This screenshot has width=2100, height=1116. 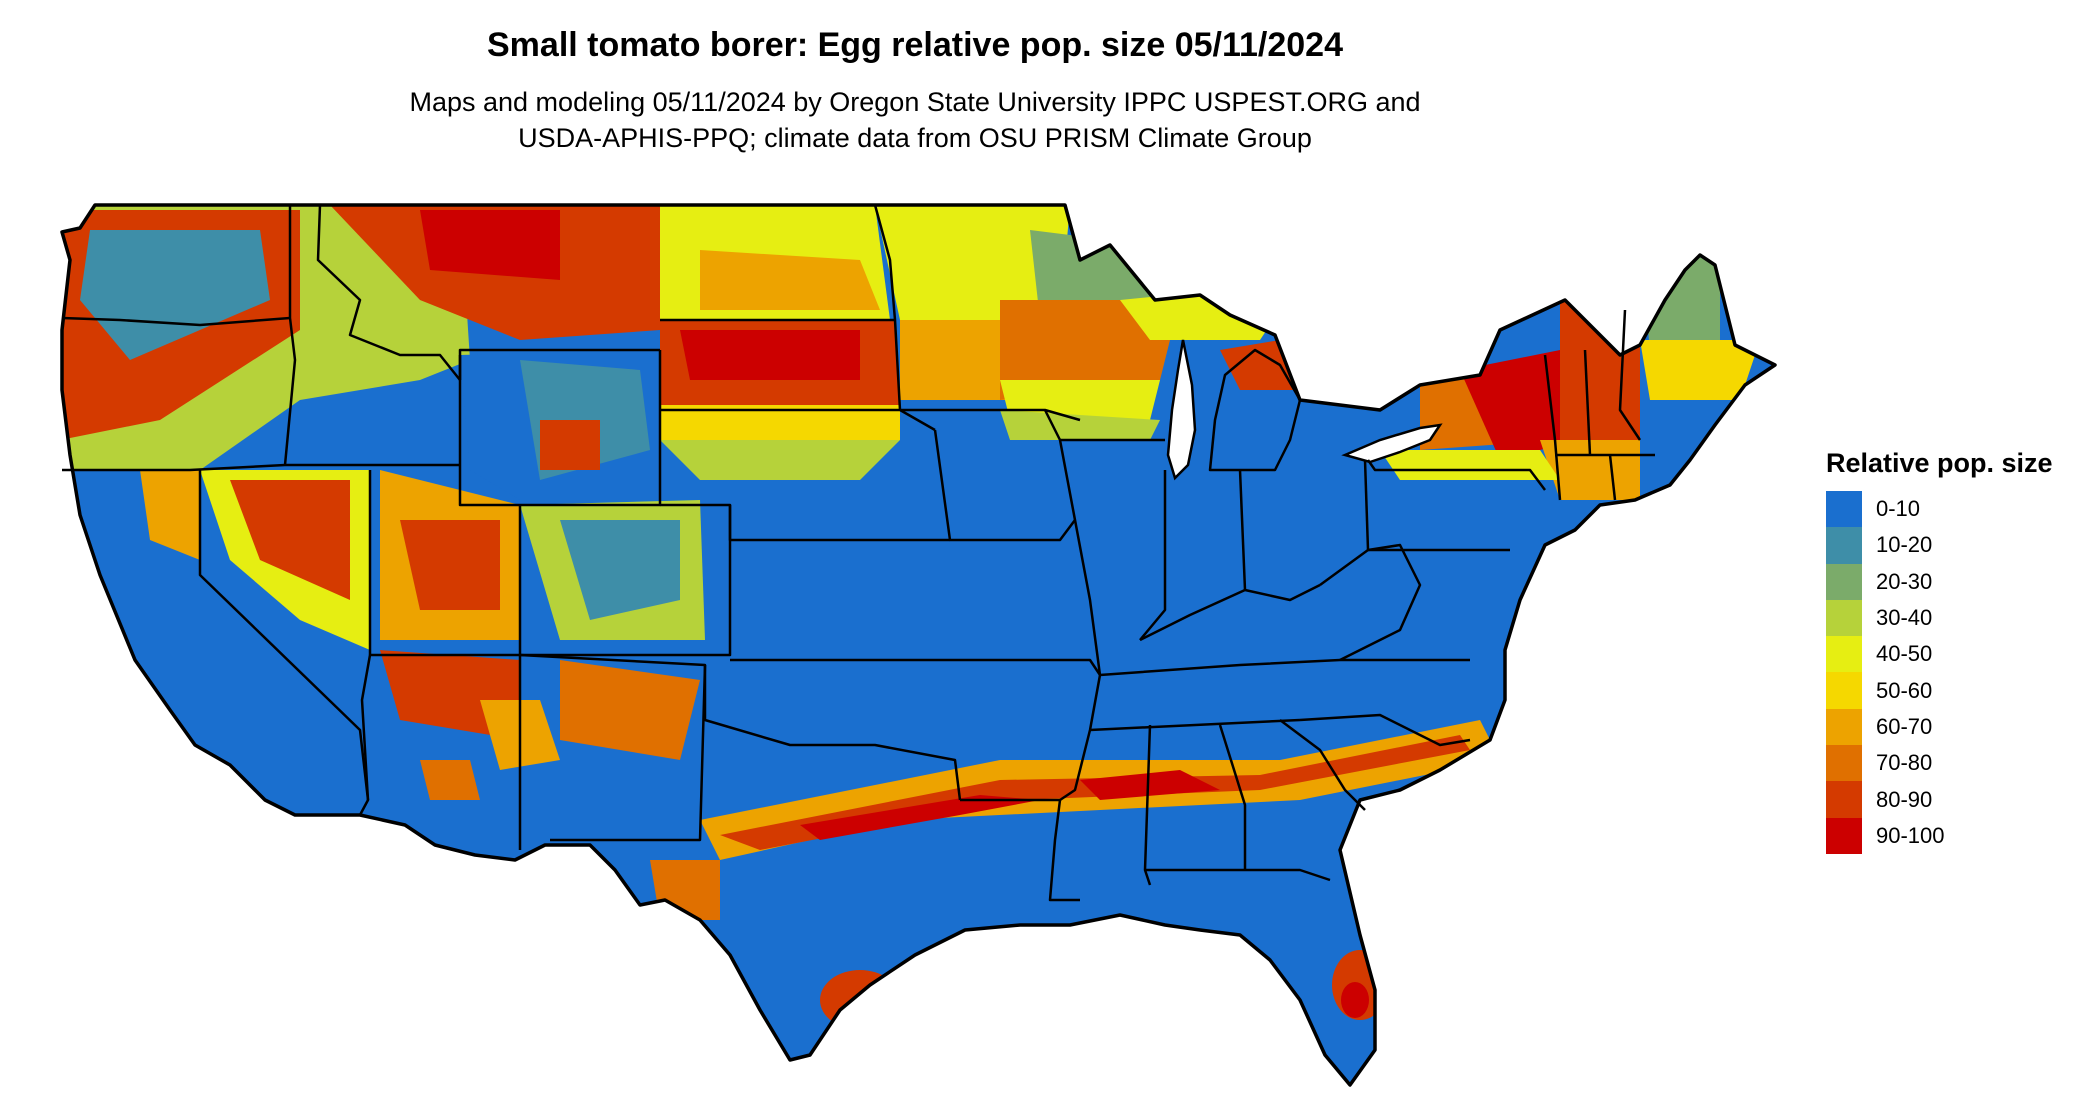 What do you see at coordinates (170, 515) in the screenshot?
I see `patch-sierra` at bounding box center [170, 515].